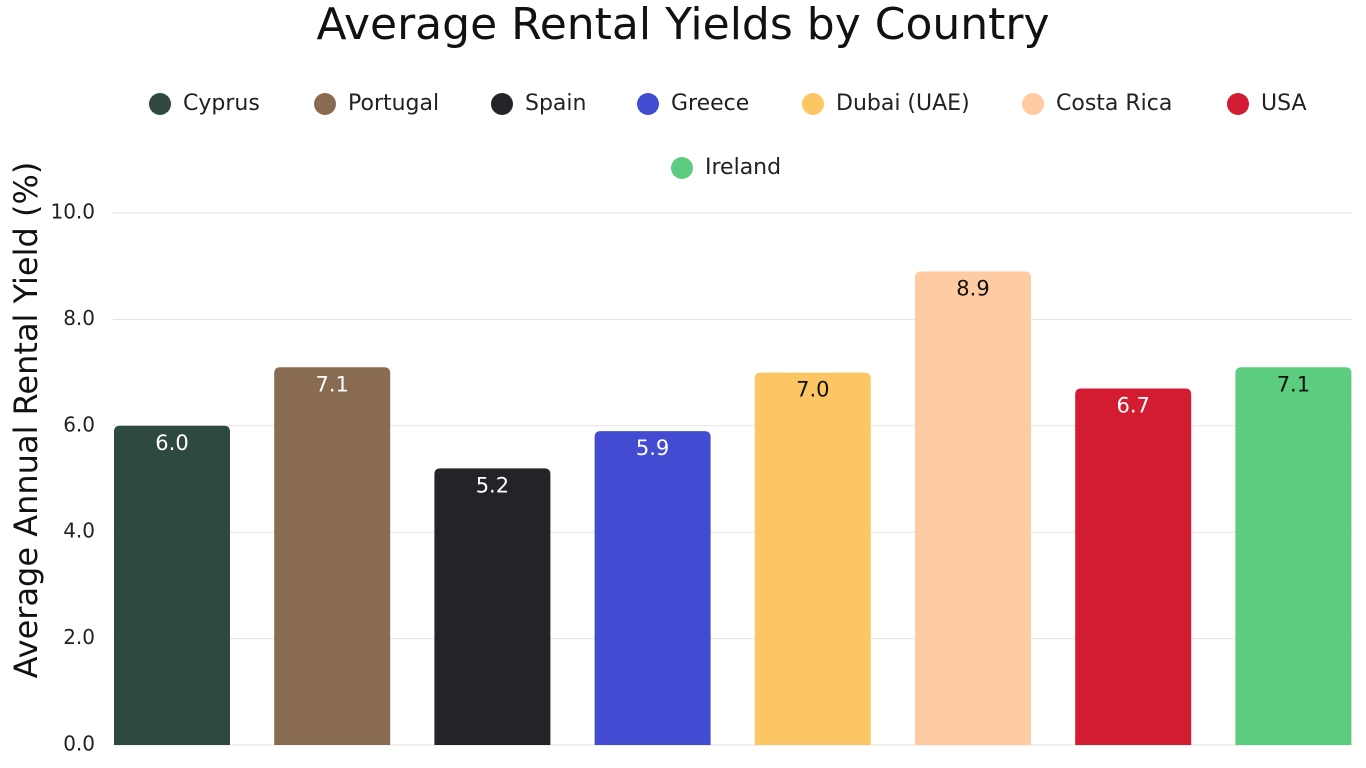 This screenshot has height=768, width=1366. What do you see at coordinates (79, 744) in the screenshot?
I see `y-tick-label: 0.0` at bounding box center [79, 744].